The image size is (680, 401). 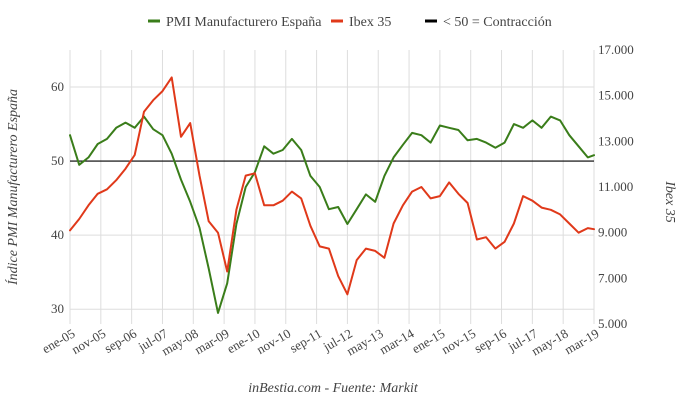 I want to click on x-tick-label: nov-05, so click(x=88, y=341).